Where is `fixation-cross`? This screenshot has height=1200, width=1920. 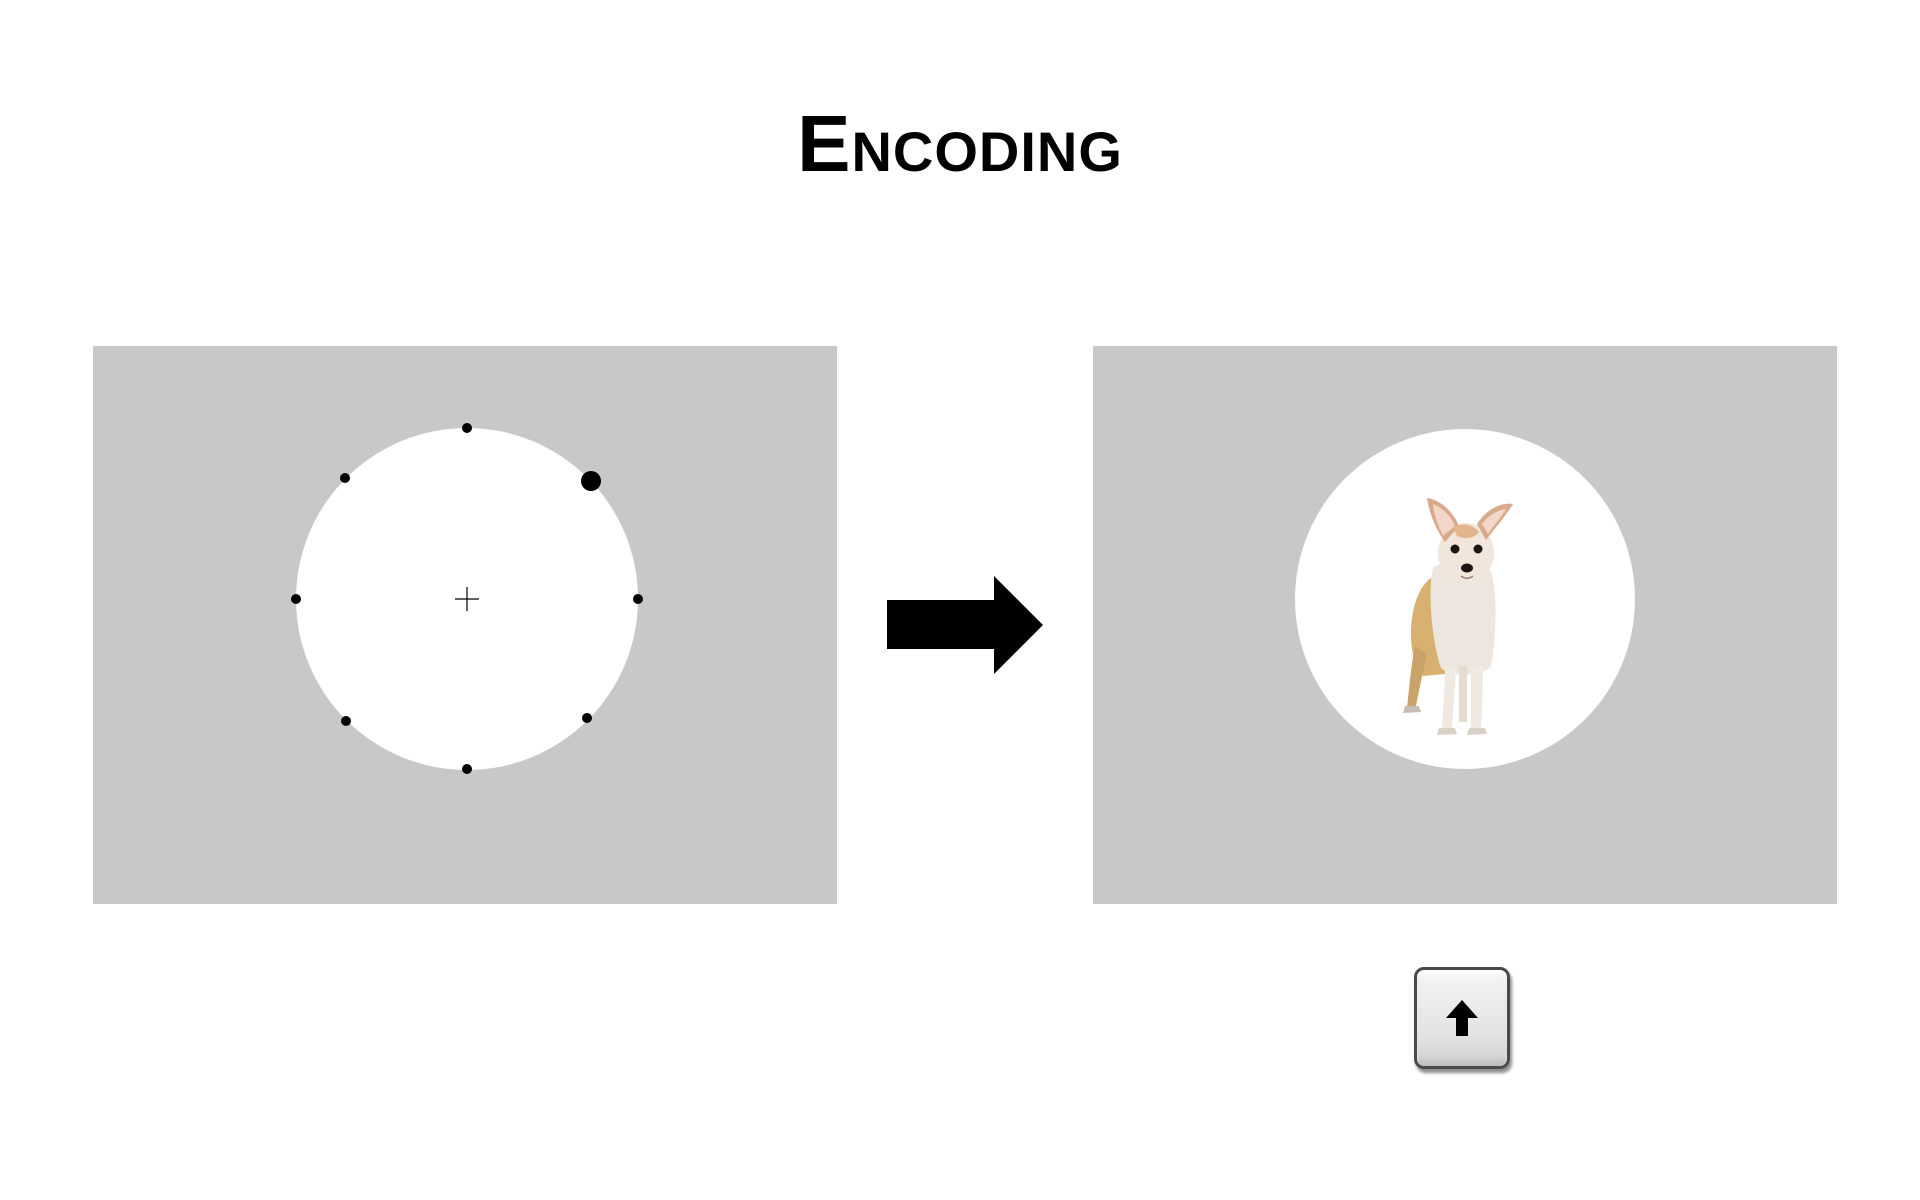
fixation-cross is located at coordinates (467, 599).